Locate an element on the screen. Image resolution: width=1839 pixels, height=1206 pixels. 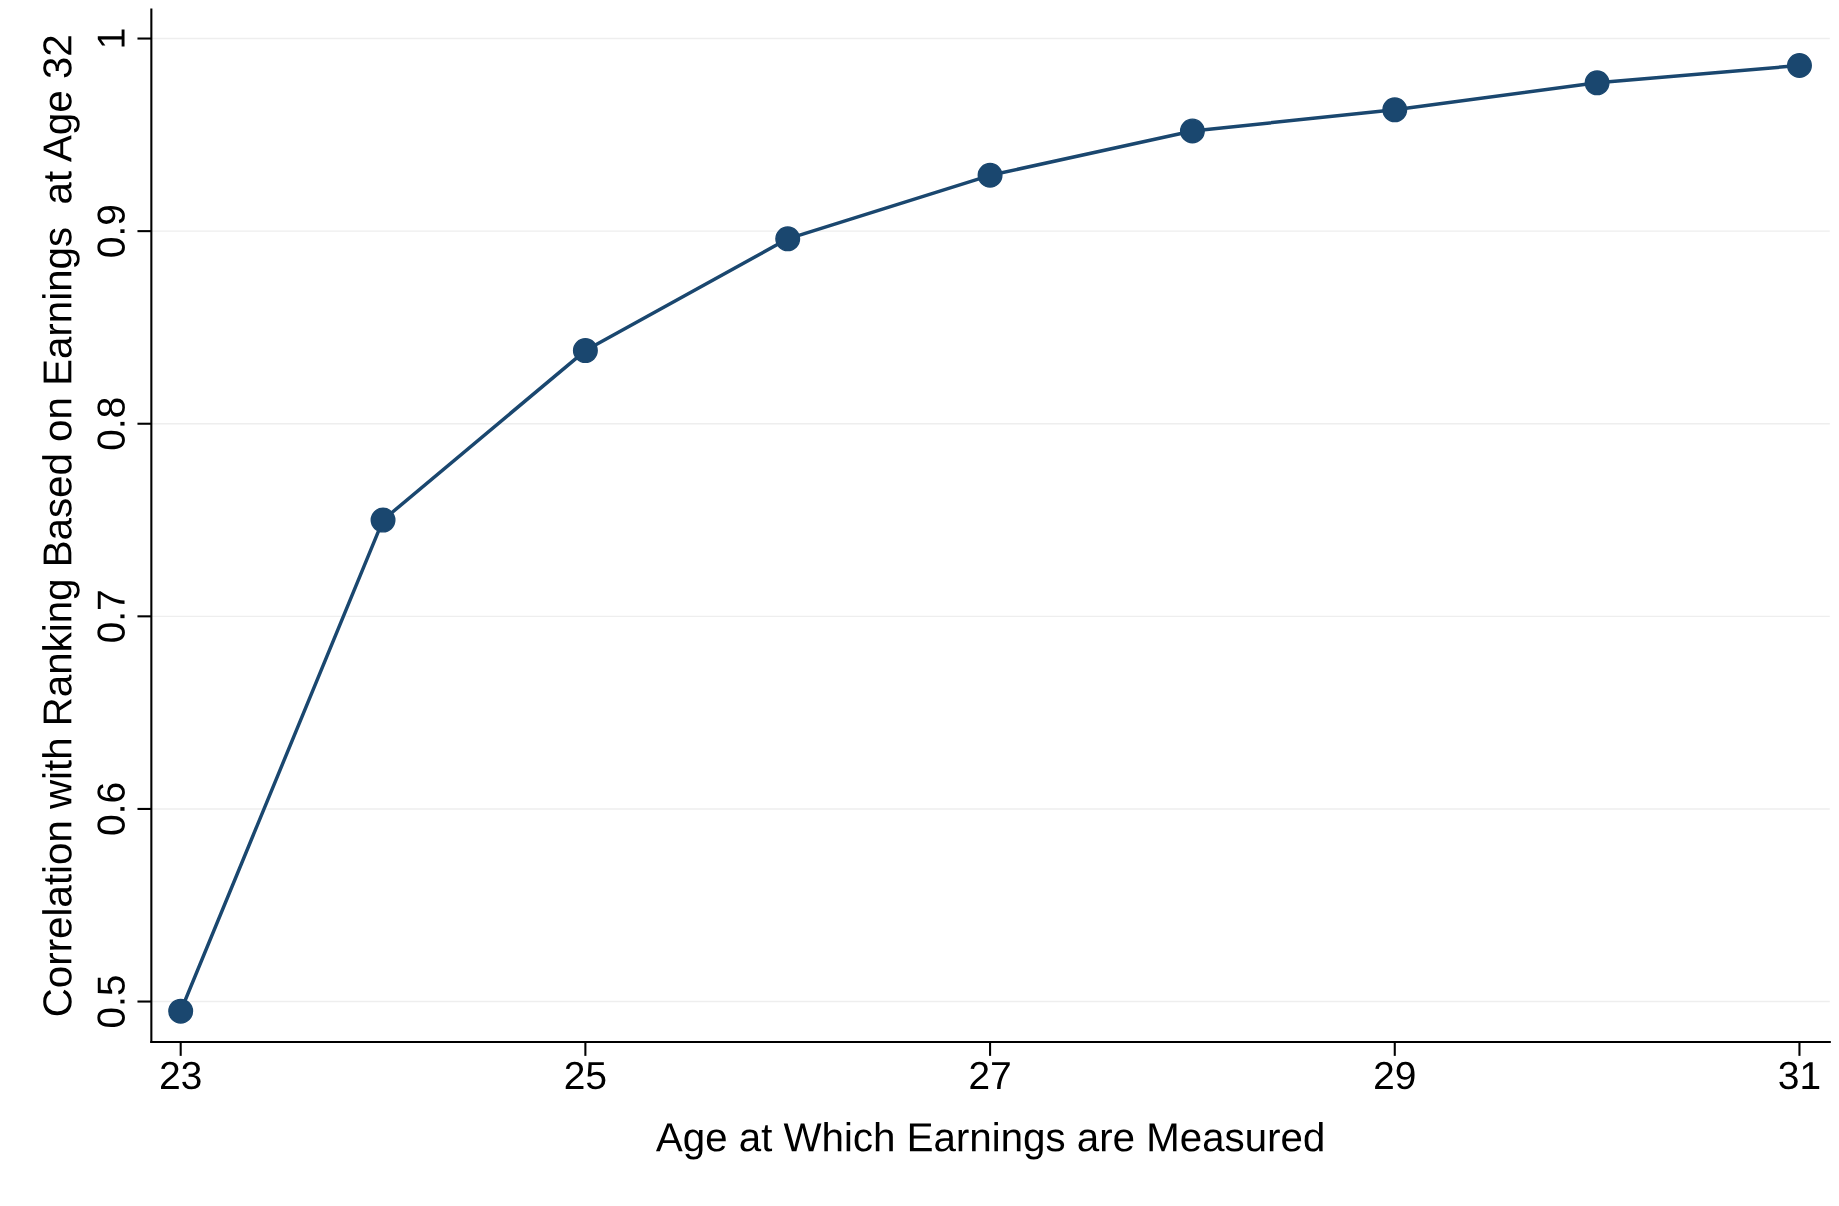
x-tick-label: 25 is located at coordinates (585, 1075).